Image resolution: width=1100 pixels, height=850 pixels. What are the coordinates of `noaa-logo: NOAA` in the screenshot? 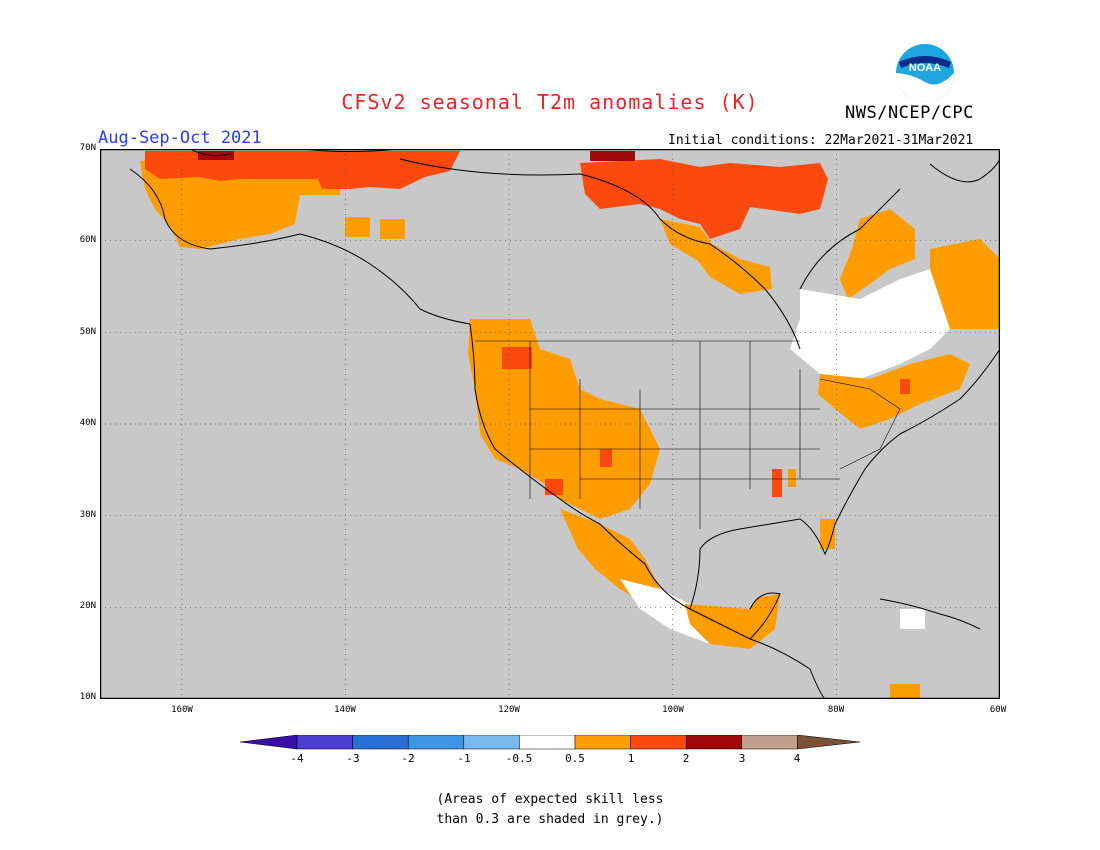 It's located at (925, 73).